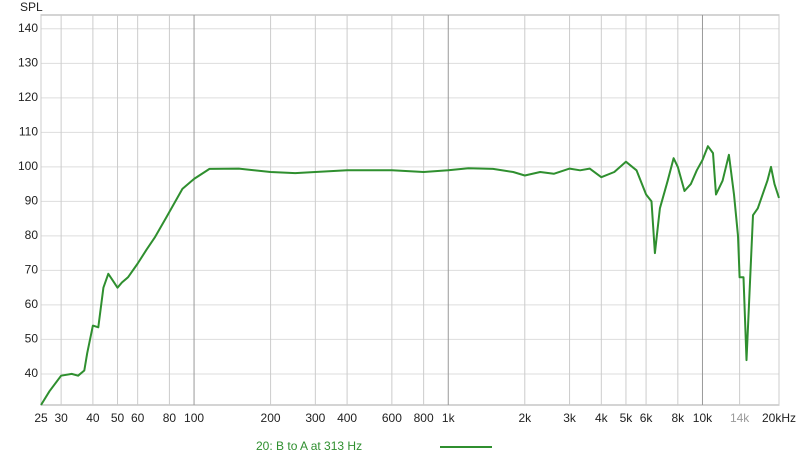 This screenshot has height=463, width=800. What do you see at coordinates (28, 28) in the screenshot?
I see `y-tick-label: 140` at bounding box center [28, 28].